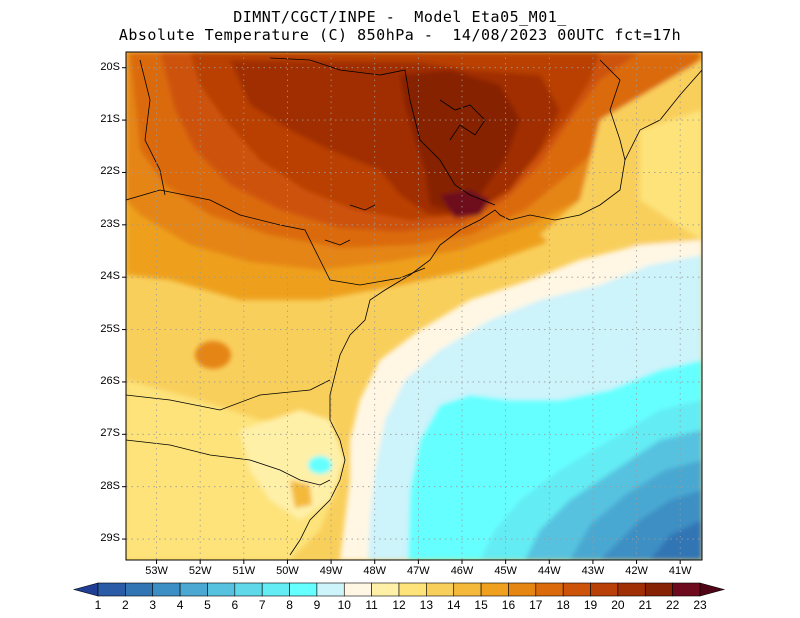 This screenshot has height=618, width=800. What do you see at coordinates (85, 589) in the screenshot?
I see `colorbar-arrow-low` at bounding box center [85, 589].